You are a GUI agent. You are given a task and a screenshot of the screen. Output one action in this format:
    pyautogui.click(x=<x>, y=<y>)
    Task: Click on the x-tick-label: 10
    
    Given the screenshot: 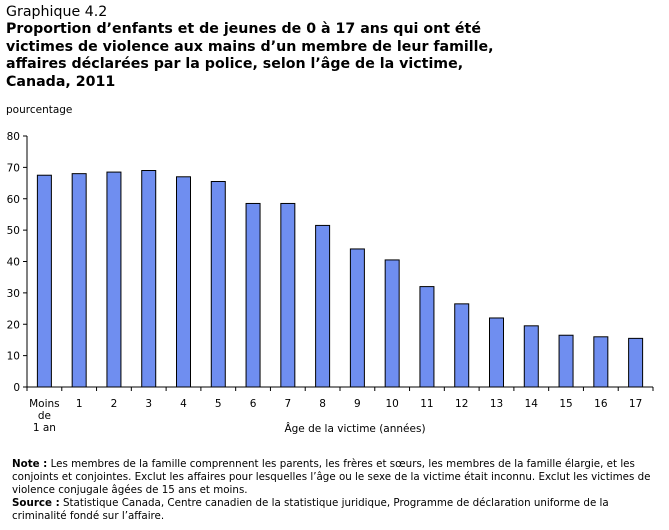 What is the action you would take?
    pyautogui.click(x=391, y=404)
    